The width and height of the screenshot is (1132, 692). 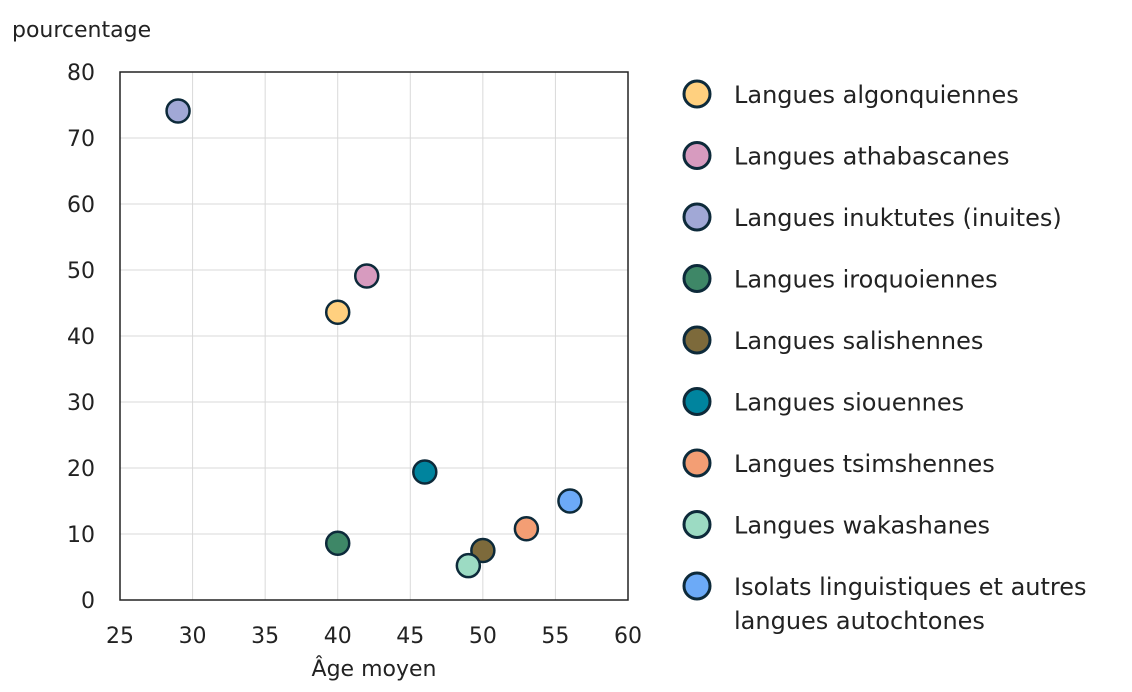 I want to click on legend-label: Langues salishennes, so click(x=858, y=341).